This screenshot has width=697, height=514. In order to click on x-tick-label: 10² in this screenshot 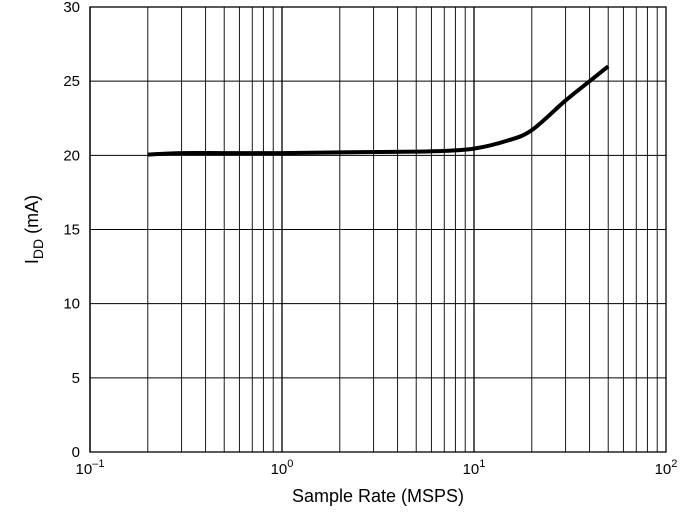, I will do `click(666, 468)`.